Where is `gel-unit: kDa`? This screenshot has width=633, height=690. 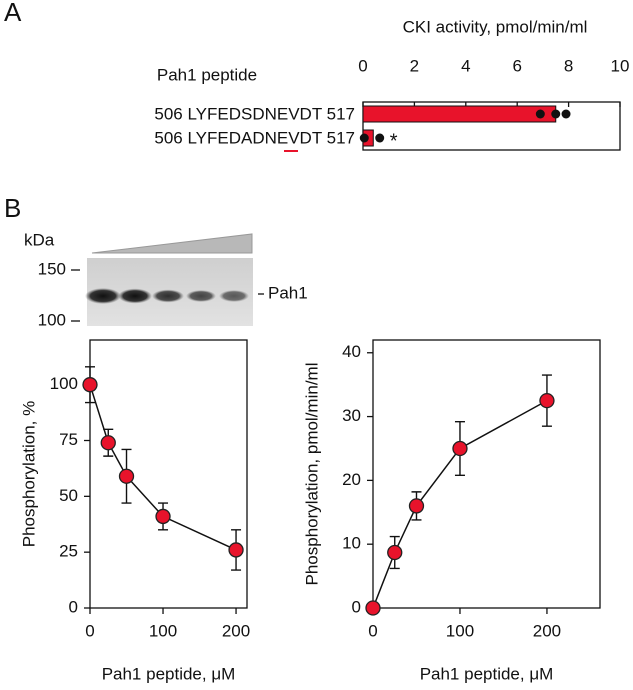 gel-unit: kDa is located at coordinates (39, 239).